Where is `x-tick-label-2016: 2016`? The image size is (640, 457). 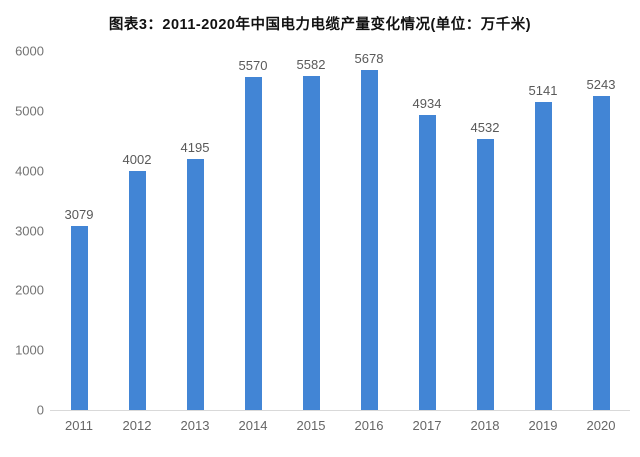 x-tick-label-2016: 2016 is located at coordinates (369, 425).